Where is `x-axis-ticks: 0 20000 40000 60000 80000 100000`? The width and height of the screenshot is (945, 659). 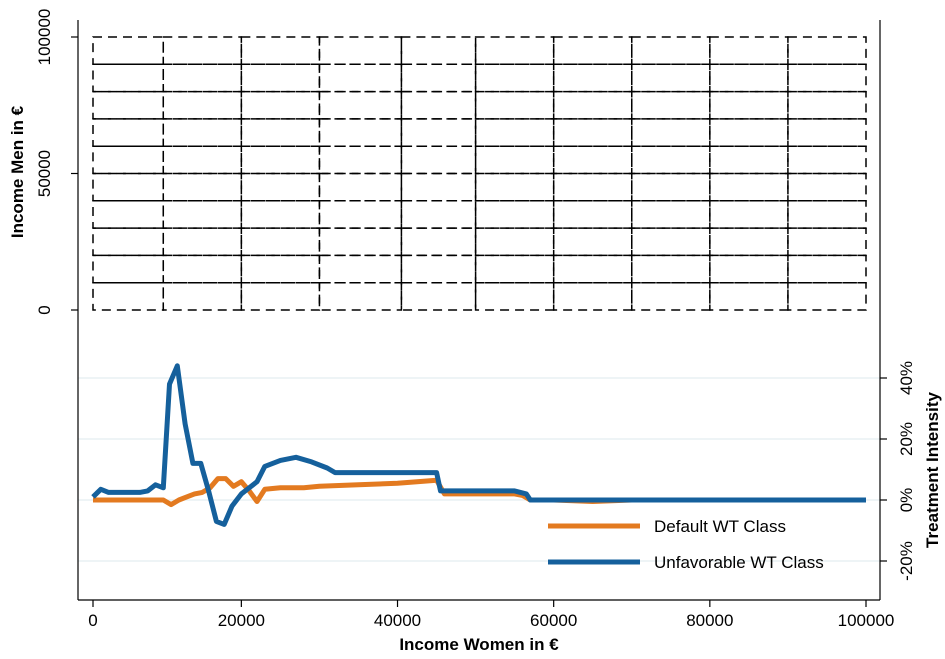 x-axis-ticks: 0 20000 40000 60000 80000 100000 is located at coordinates (491, 615).